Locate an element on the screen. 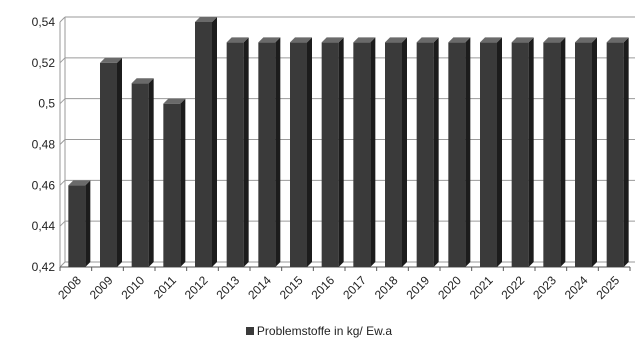  legend-label: Problemstoffe in kg/ Ew.a is located at coordinates (324, 331).